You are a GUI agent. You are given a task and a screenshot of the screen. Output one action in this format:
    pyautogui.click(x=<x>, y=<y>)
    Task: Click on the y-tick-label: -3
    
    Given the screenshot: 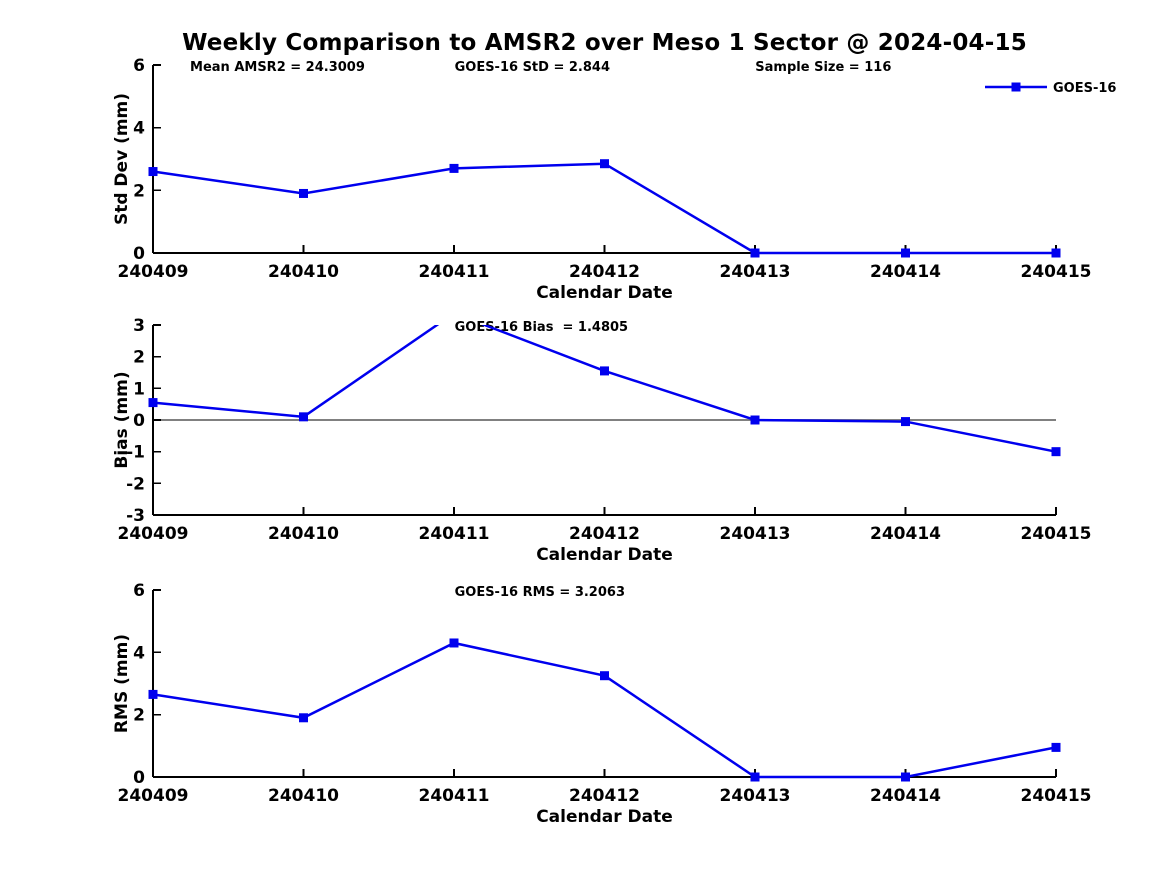 What is the action you would take?
    pyautogui.click(x=135, y=516)
    